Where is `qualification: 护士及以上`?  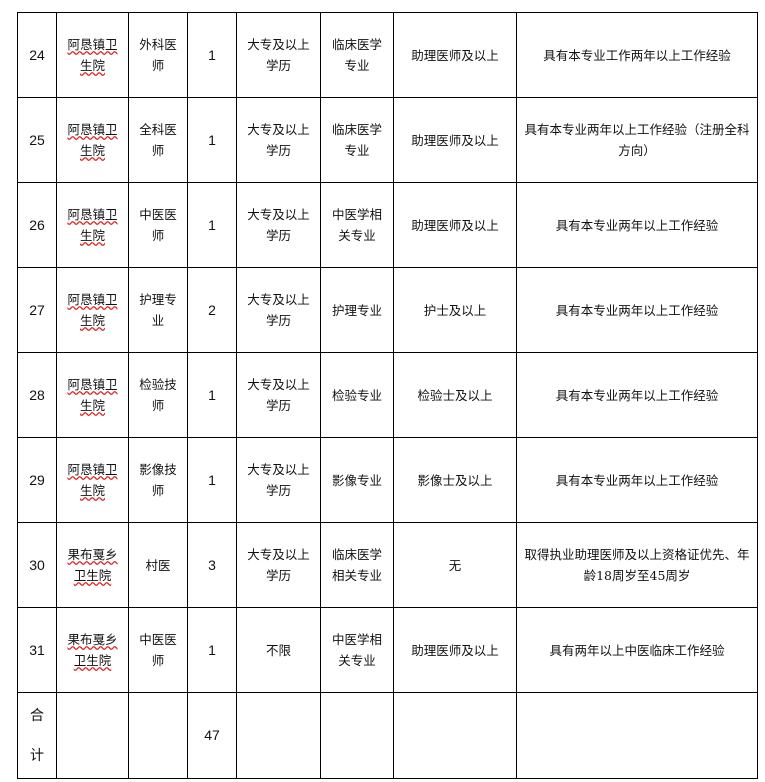 qualification: 护士及以上 is located at coordinates (455, 310).